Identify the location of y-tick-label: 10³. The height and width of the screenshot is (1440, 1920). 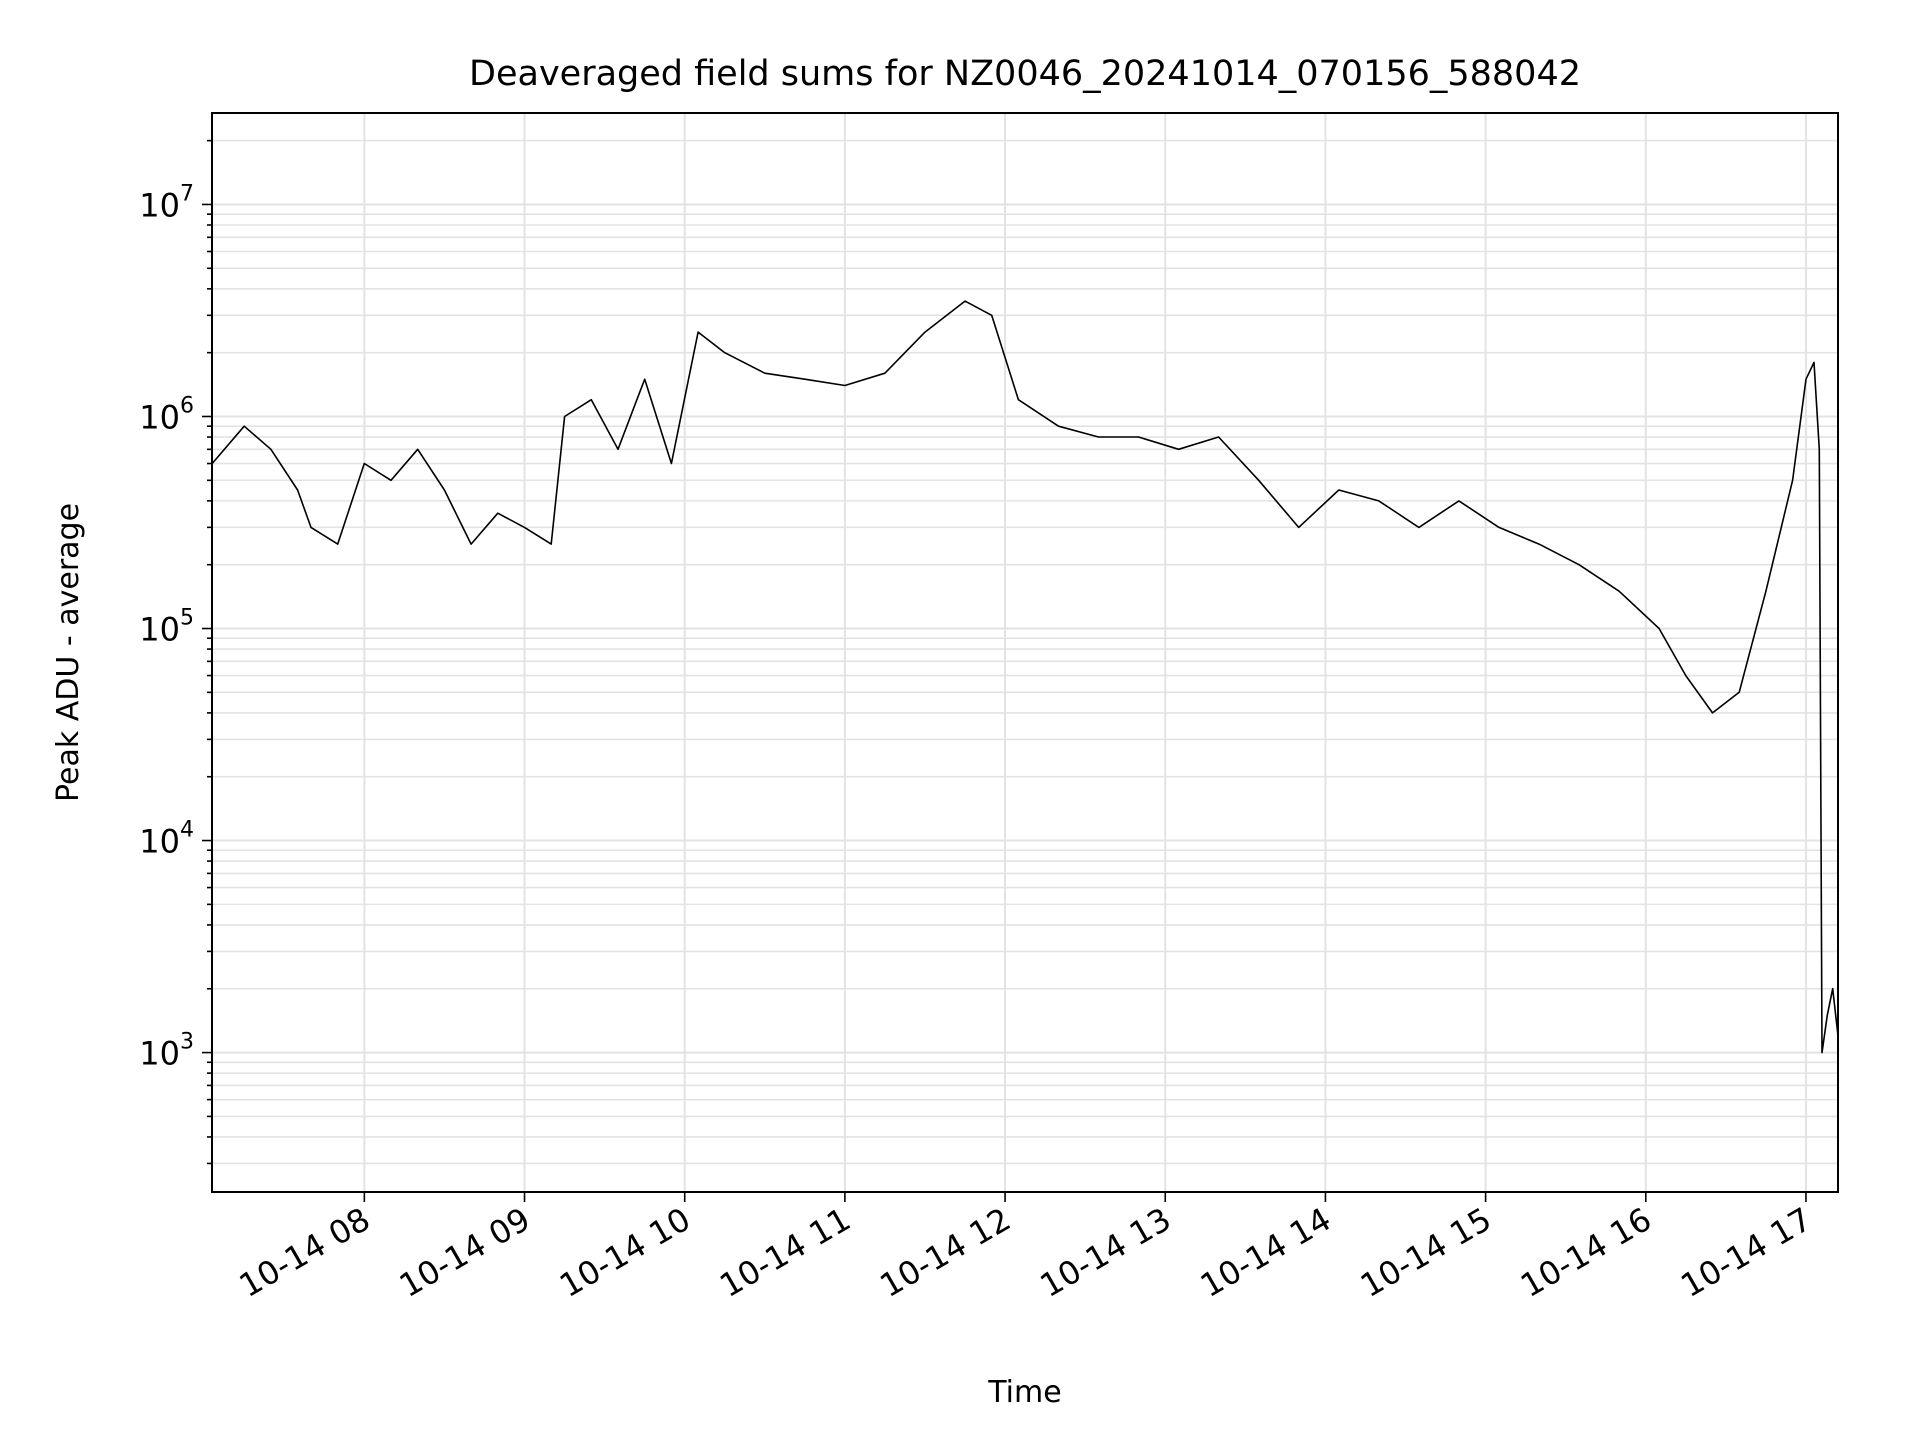
(166, 1051).